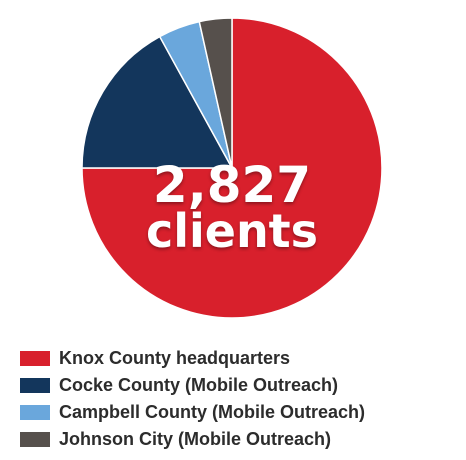 The width and height of the screenshot is (466, 460). What do you see at coordinates (35, 385) in the screenshot?
I see `legend-swatch-cocke` at bounding box center [35, 385].